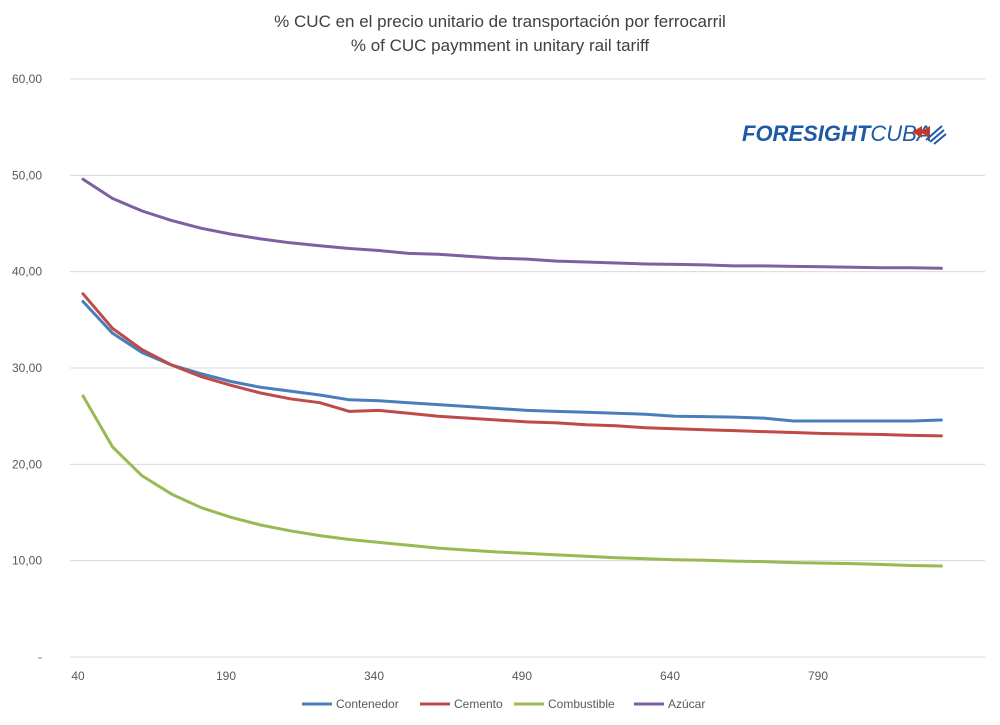 The height and width of the screenshot is (725, 1000). What do you see at coordinates (449, 676) in the screenshot?
I see `x-axis-ticks: 40 190 340 490 640 790` at bounding box center [449, 676].